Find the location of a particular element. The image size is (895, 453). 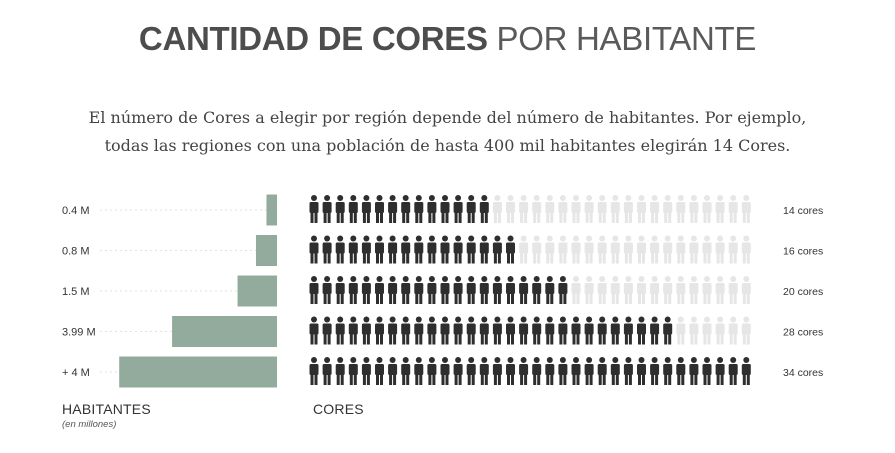

cores-count-label: 34 cores is located at coordinates (803, 373).